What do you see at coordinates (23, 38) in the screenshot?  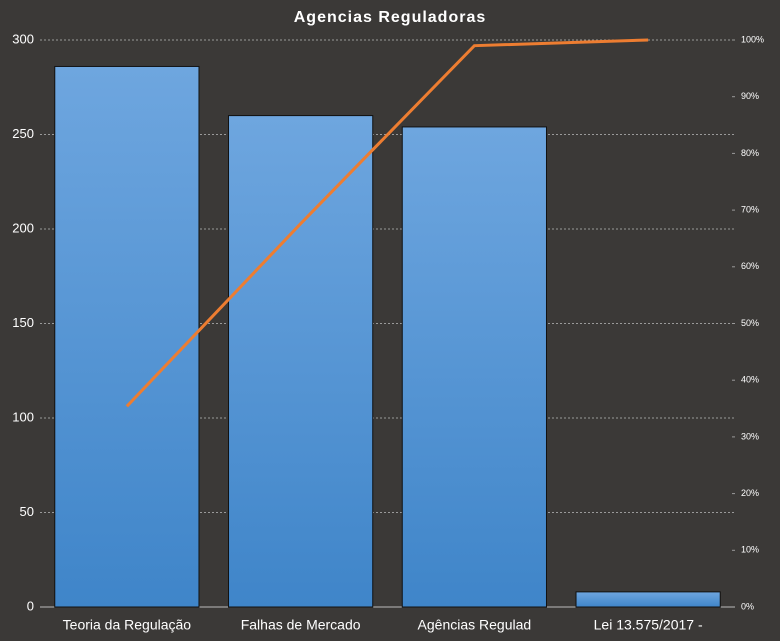 I see `y-tick-label: 300` at bounding box center [23, 38].